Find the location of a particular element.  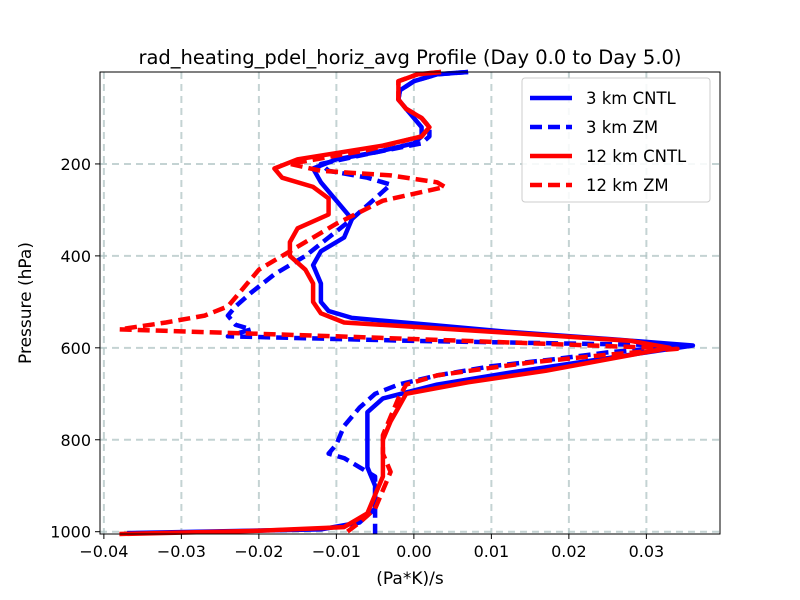

y-tick-label: 1000 is located at coordinates (70, 532).